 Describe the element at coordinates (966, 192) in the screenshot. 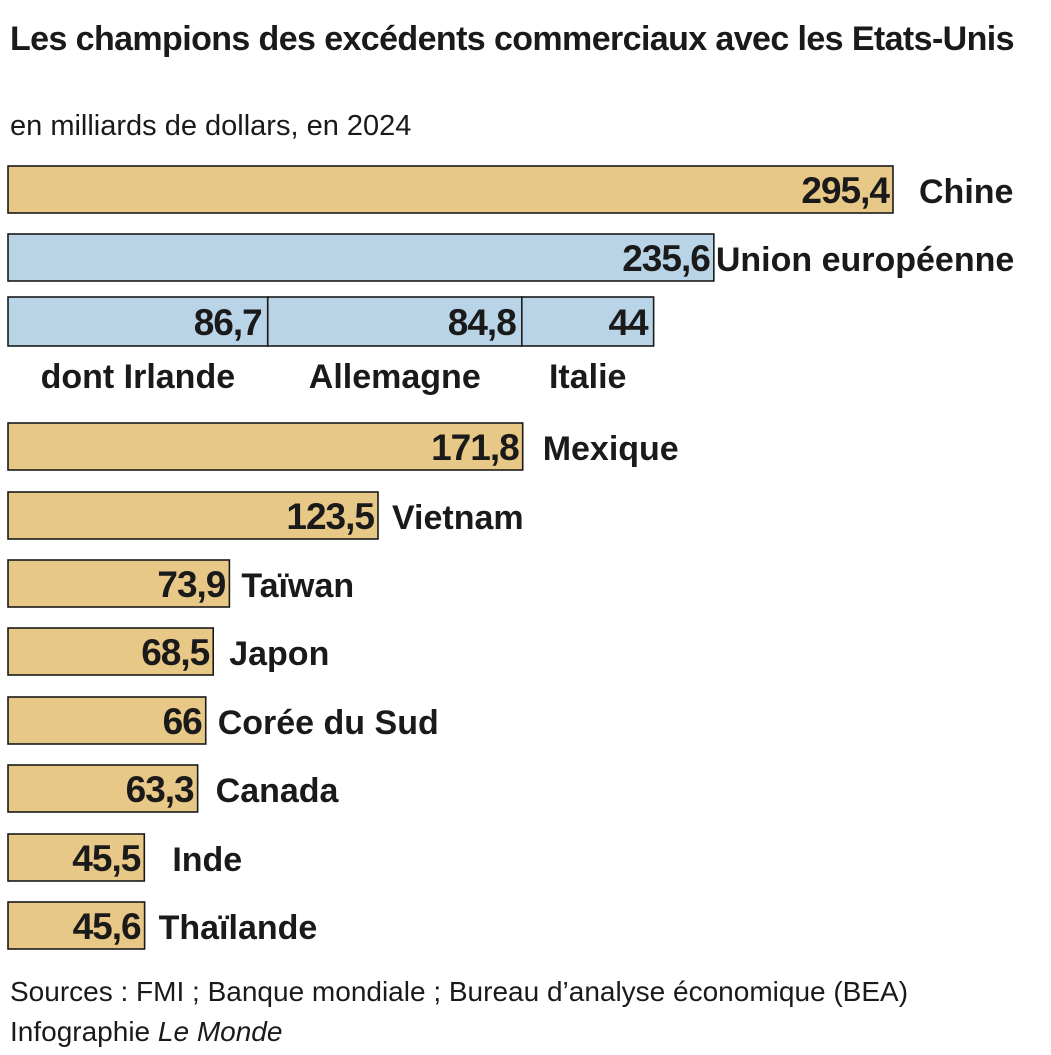

I see `category-label-0: Chine` at that location.